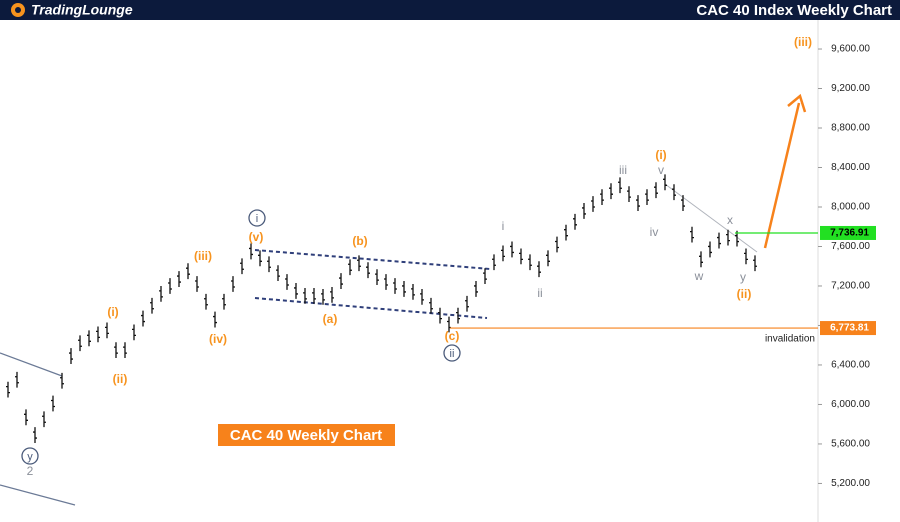  What do you see at coordinates (623, 170) in the screenshot?
I see `wave-label: iii` at bounding box center [623, 170].